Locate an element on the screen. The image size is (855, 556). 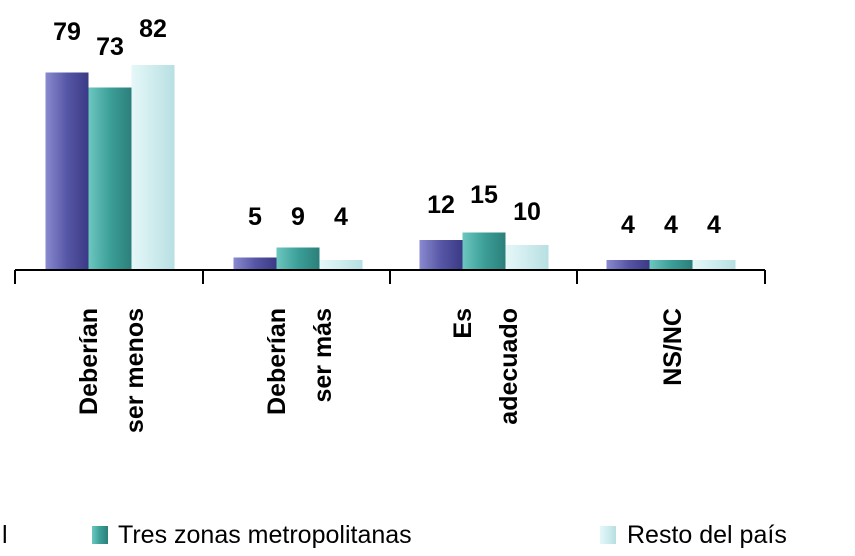
category-label: Es is located at coordinates (463, 323).